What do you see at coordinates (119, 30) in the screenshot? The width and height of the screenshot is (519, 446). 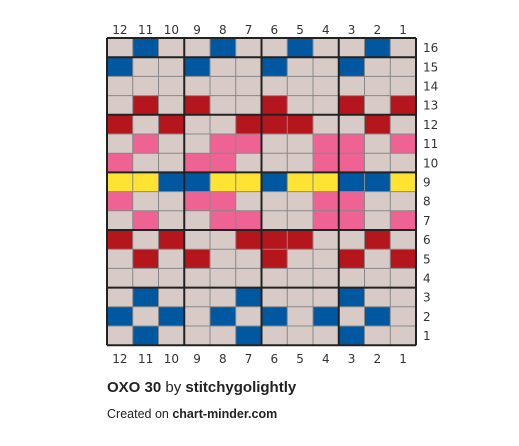 I see `column-label: 12` at bounding box center [119, 30].